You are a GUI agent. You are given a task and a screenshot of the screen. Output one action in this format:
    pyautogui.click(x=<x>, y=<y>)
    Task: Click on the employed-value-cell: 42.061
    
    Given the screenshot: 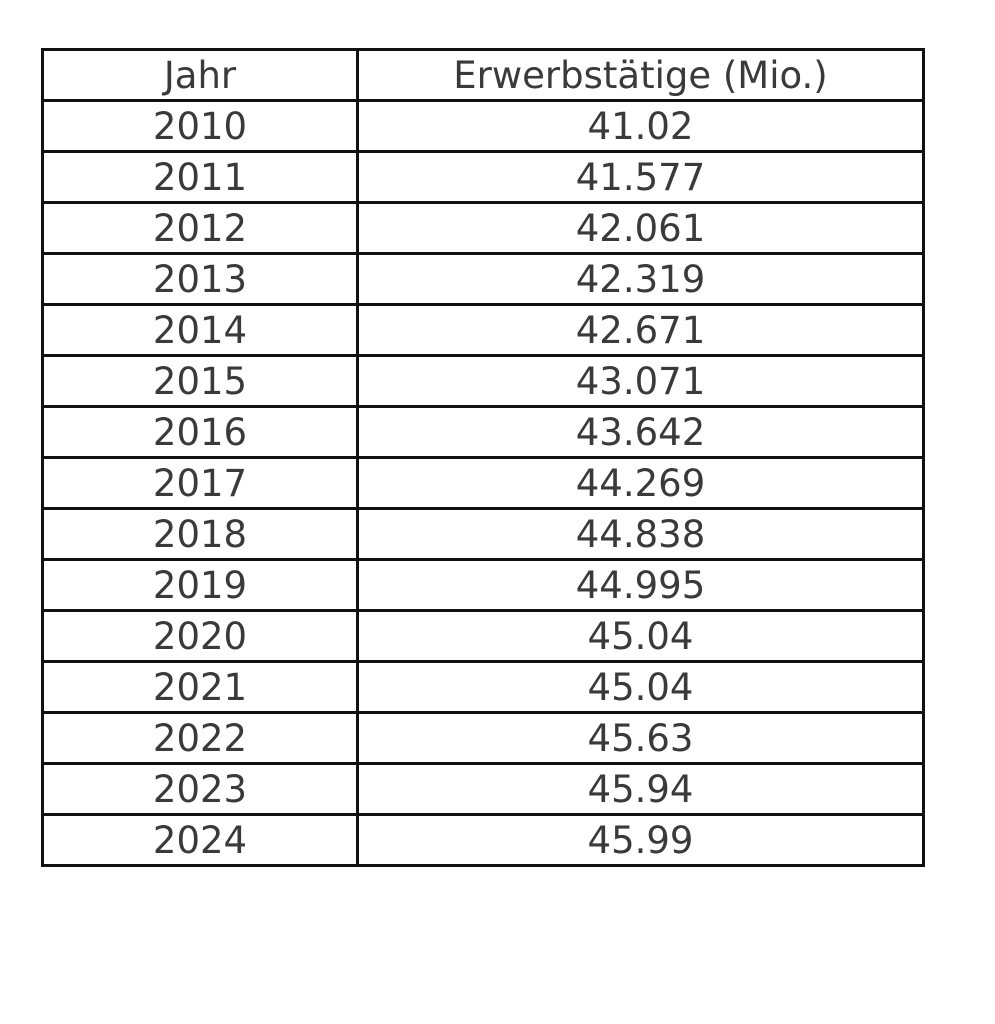 What is the action you would take?
    pyautogui.click(x=640, y=228)
    